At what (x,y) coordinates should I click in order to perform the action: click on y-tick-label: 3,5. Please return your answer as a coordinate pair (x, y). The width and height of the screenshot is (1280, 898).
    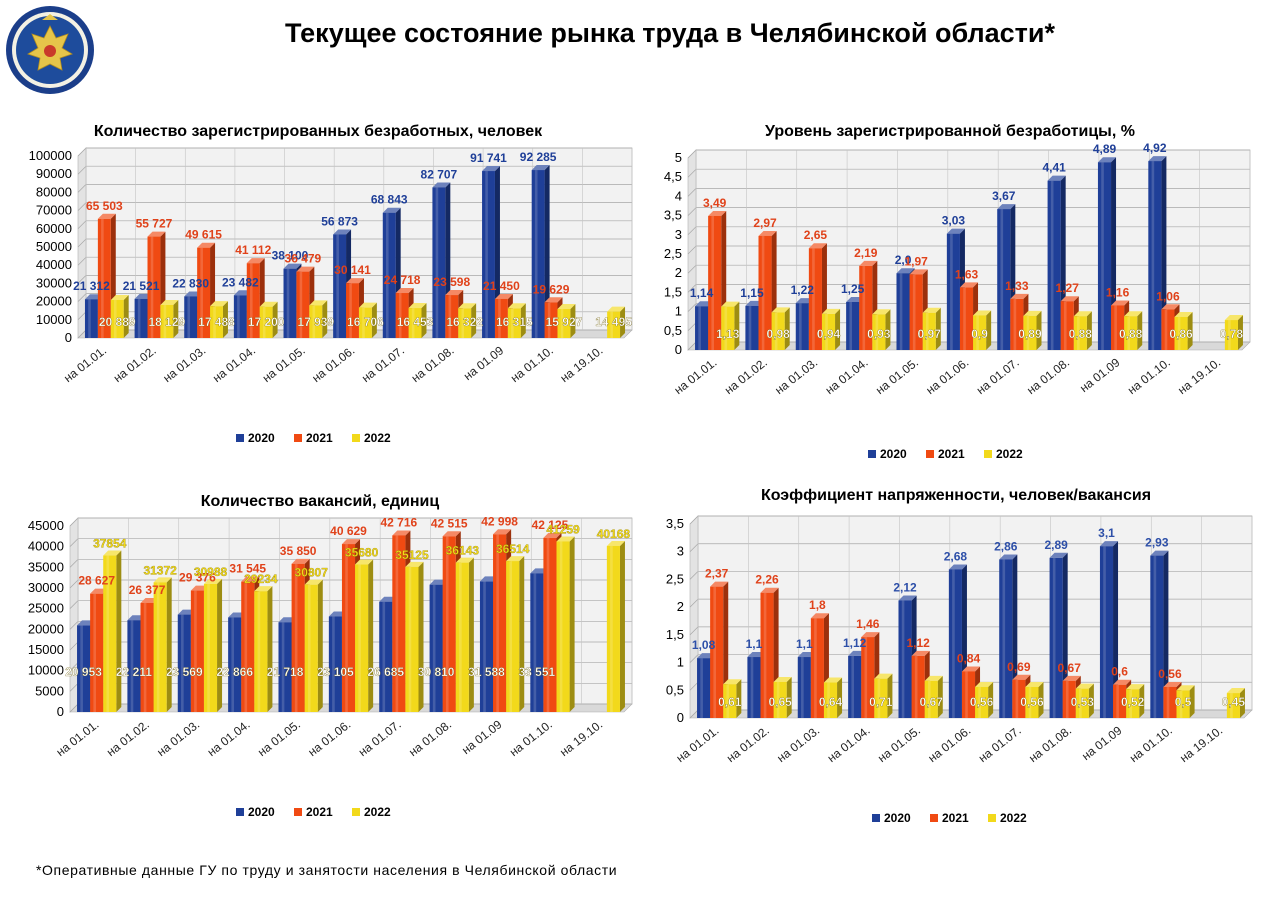
    Looking at the image, I should click on (675, 523).